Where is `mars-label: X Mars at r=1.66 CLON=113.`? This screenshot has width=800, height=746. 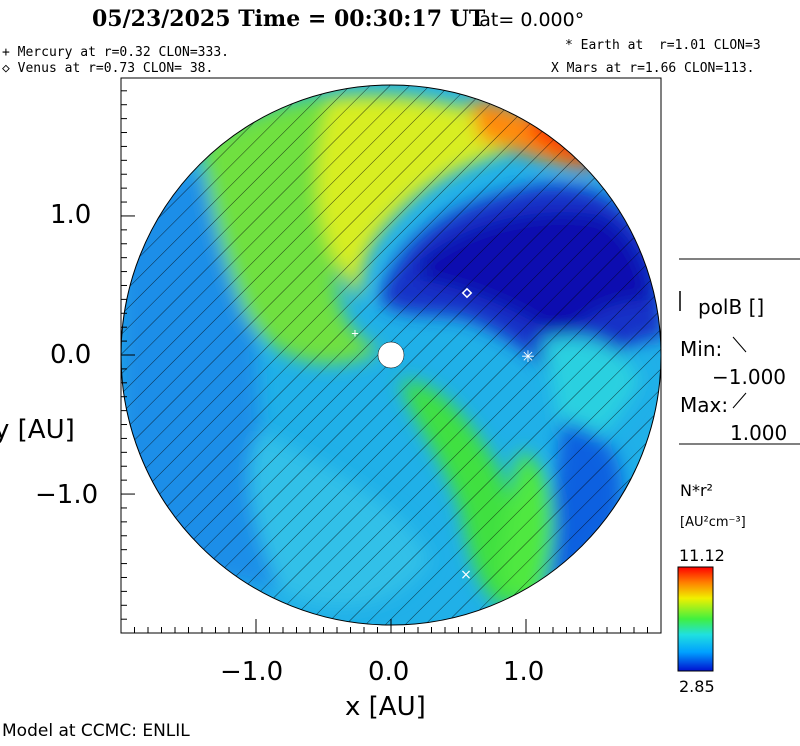
mars-label: X Mars at r=1.66 CLON=113. is located at coordinates (653, 68).